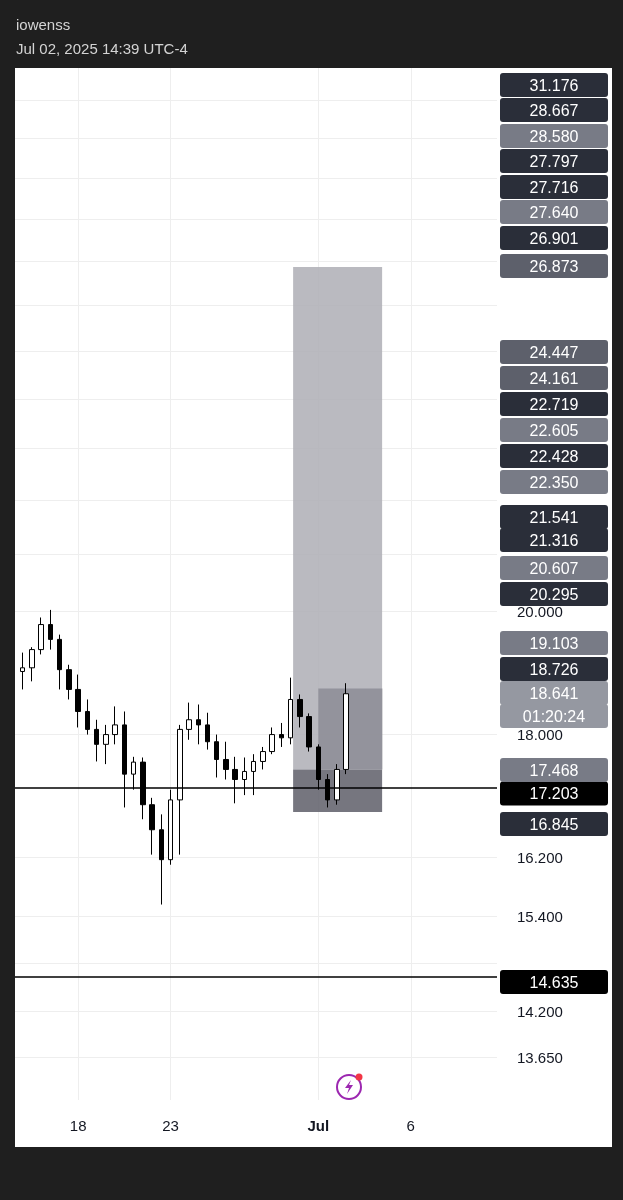  What do you see at coordinates (554, 982) in the screenshot?
I see `ref-line-label: 14.635` at bounding box center [554, 982].